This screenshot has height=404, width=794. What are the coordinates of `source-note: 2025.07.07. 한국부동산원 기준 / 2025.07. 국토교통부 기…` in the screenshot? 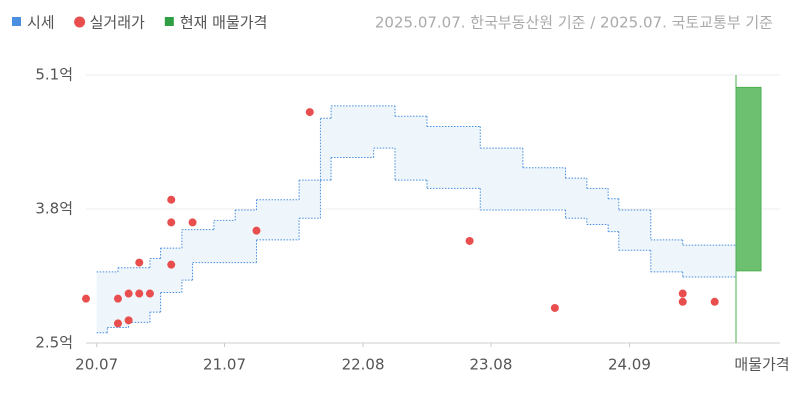 It's located at (574, 23).